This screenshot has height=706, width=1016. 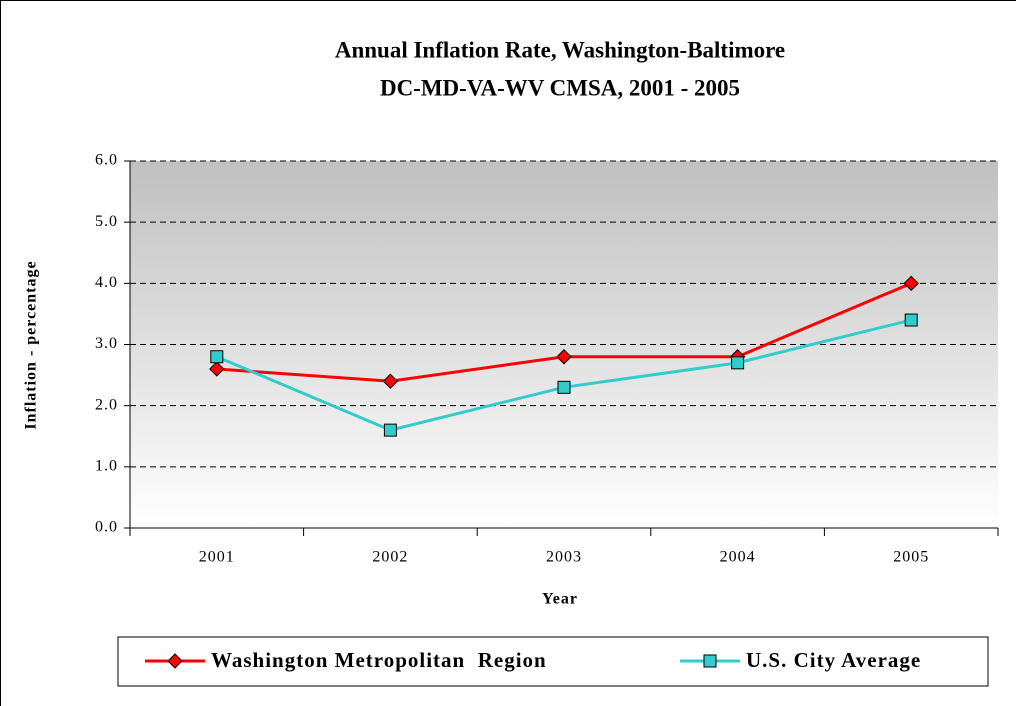 What do you see at coordinates (738, 557) in the screenshot?
I see `x-tick-label: 2004` at bounding box center [738, 557].